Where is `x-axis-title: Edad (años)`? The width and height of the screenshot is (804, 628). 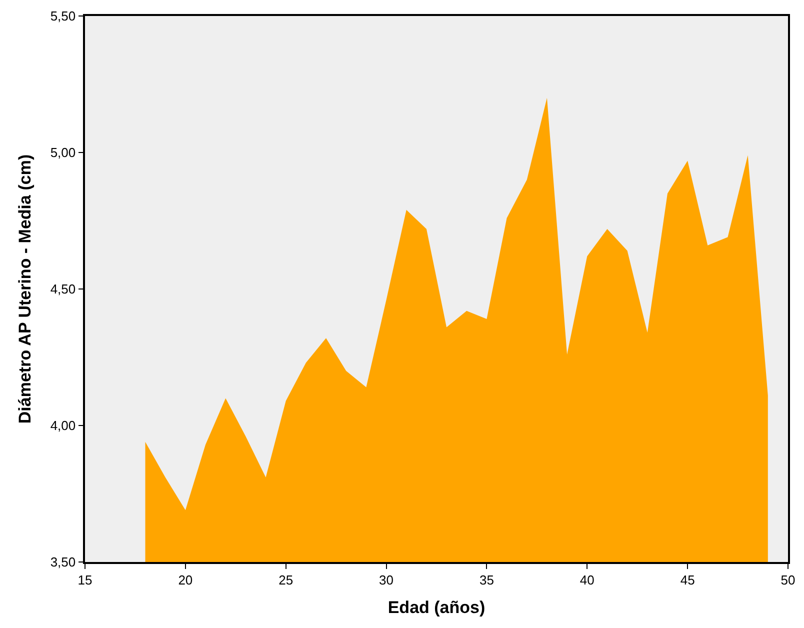 x-axis-title: Edad (años) is located at coordinates (437, 608).